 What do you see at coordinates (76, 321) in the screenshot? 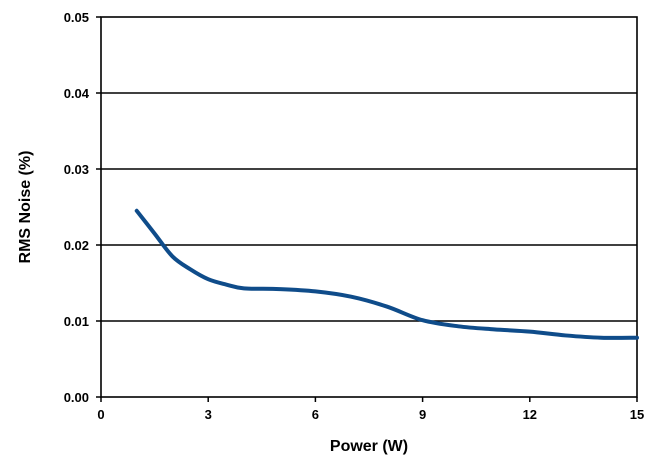
I see `y-tick-label: 0.01` at bounding box center [76, 321].